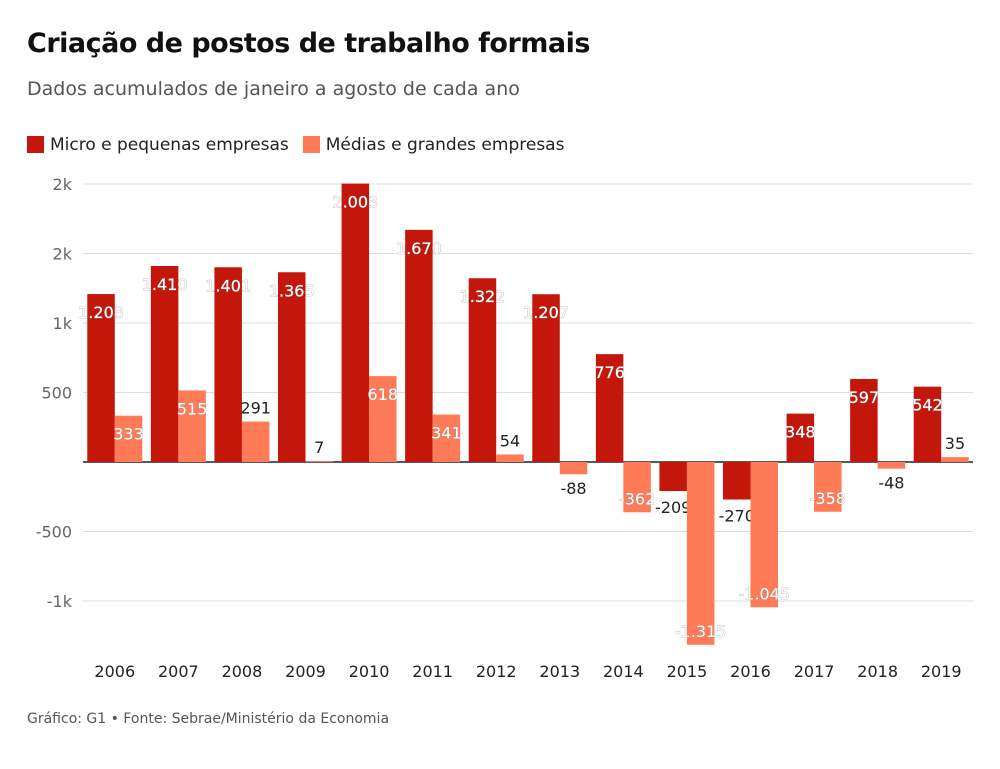  What do you see at coordinates (369, 671) in the screenshot?
I see `x-tick-label: 2010` at bounding box center [369, 671].